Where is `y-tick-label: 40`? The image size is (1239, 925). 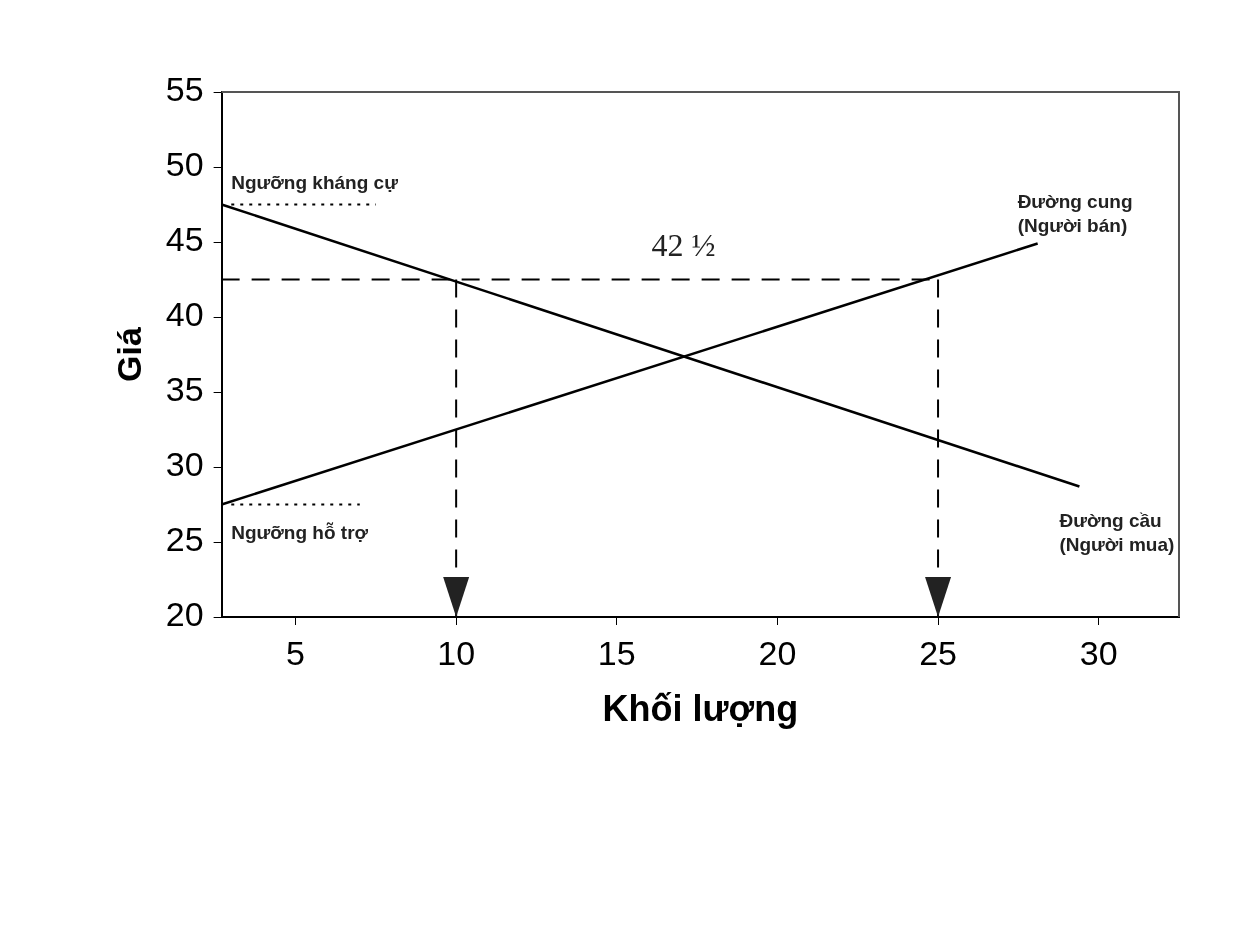 y-tick-label: 40 is located at coordinates (184, 314).